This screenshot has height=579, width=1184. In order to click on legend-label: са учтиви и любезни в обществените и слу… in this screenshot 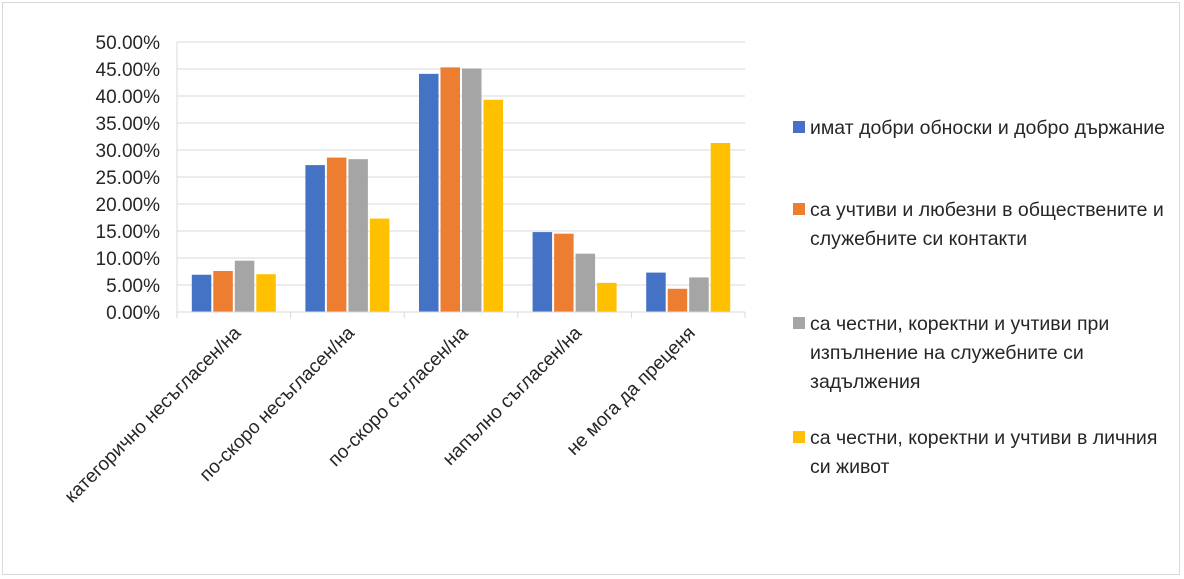, I will do `click(987, 224)`.